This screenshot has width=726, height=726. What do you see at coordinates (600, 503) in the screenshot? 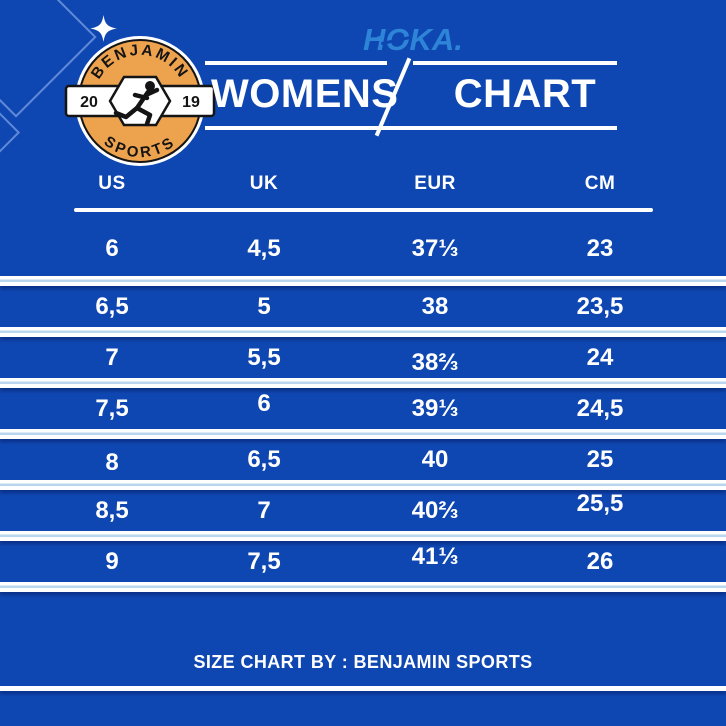
I see `cell-cm: 25,5` at bounding box center [600, 503].